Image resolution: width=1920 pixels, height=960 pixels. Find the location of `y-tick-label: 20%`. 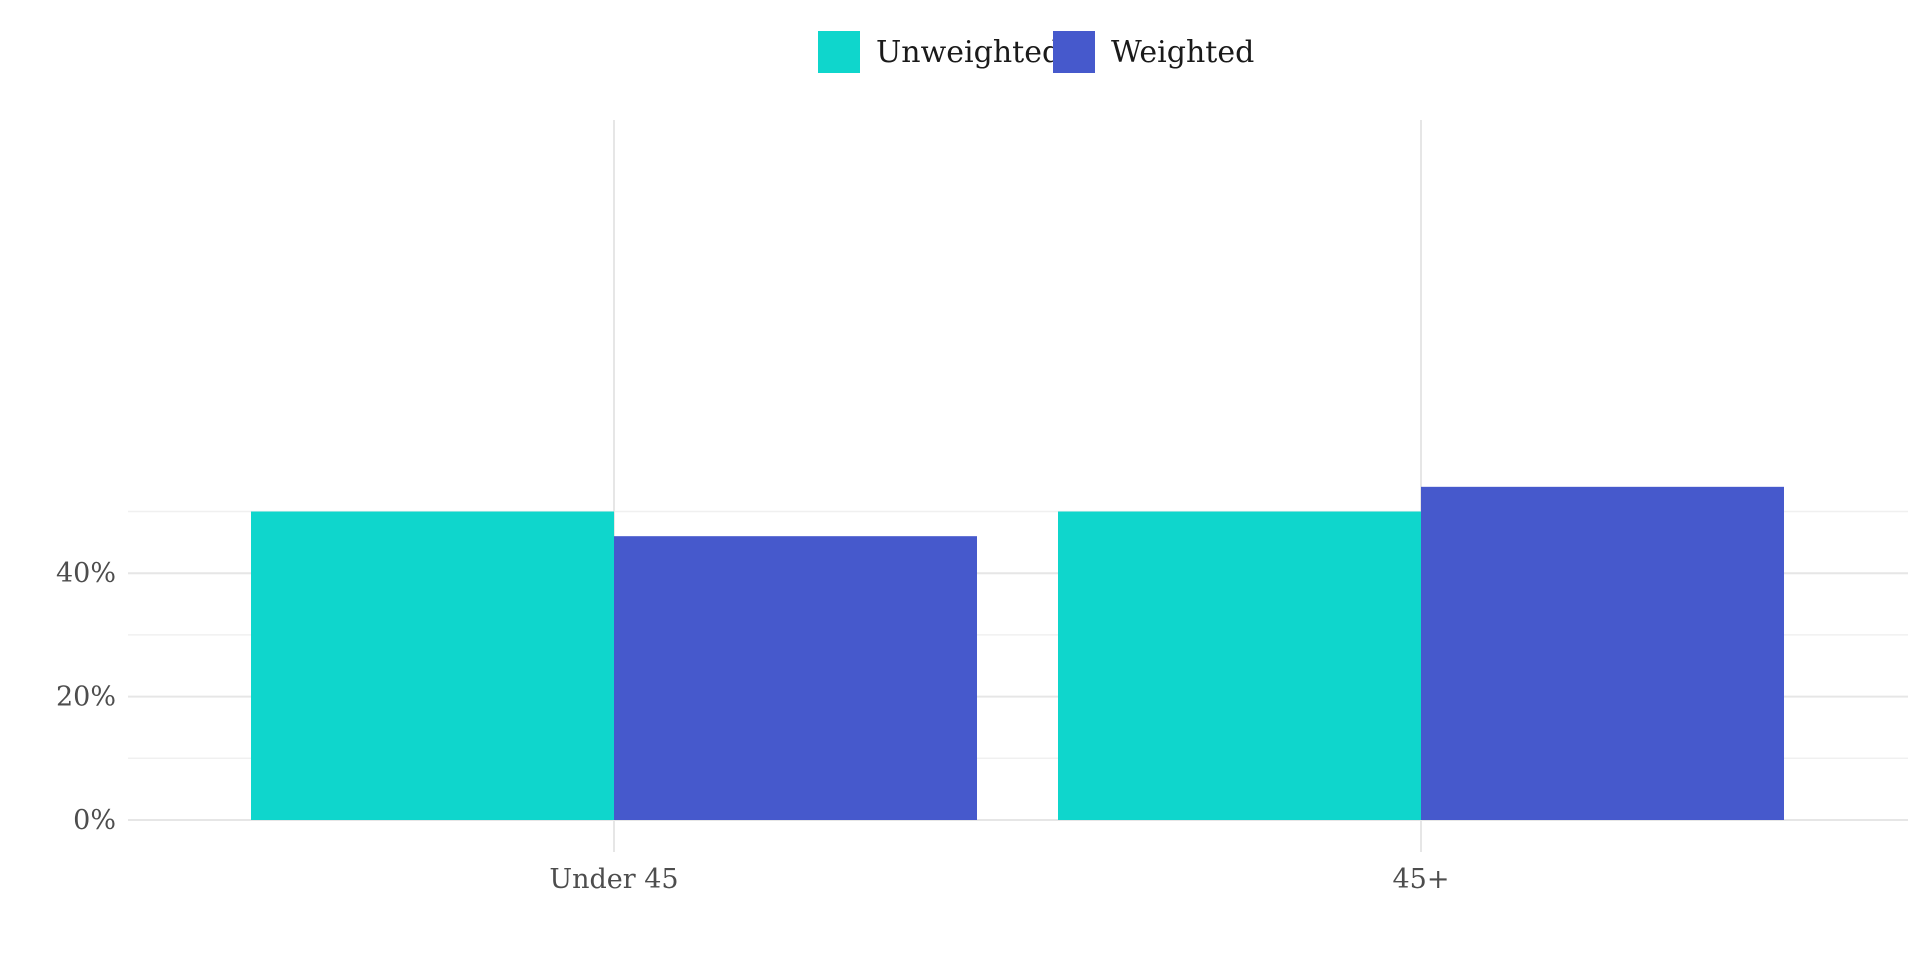

y-tick-label: 20% is located at coordinates (86, 697).